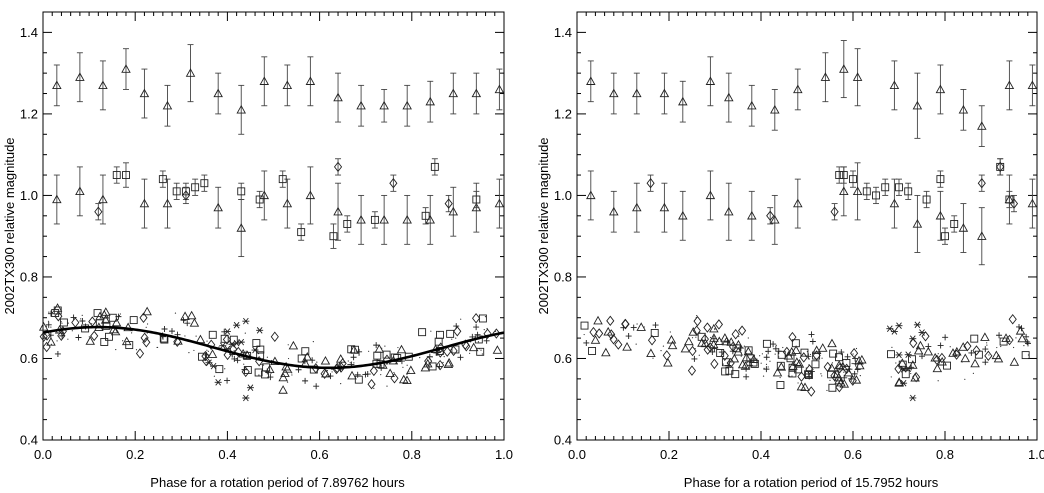  Describe the element at coordinates (29, 195) in the screenshot. I see `y-tick-label: 1.0` at that location.